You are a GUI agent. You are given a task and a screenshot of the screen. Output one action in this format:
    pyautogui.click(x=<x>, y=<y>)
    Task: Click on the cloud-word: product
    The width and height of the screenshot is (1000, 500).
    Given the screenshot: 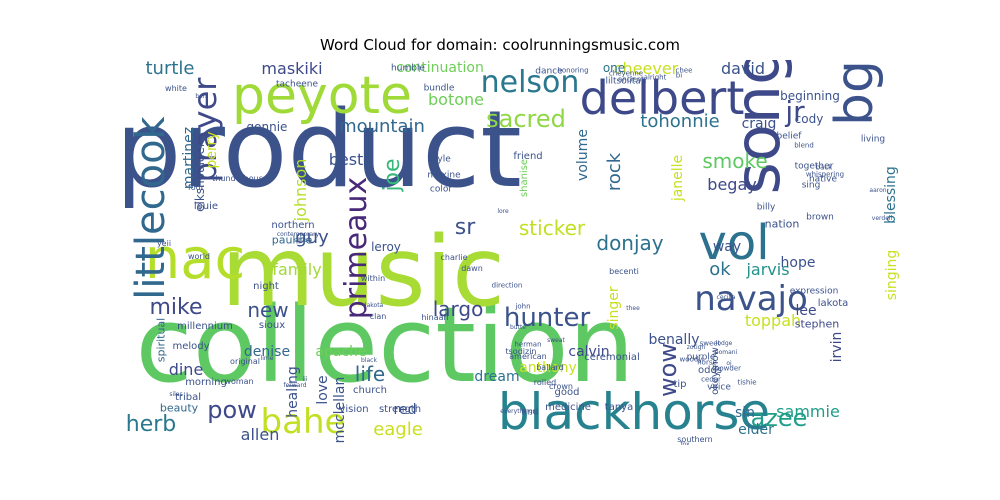 What is the action you would take?
    pyautogui.click(x=323, y=149)
    